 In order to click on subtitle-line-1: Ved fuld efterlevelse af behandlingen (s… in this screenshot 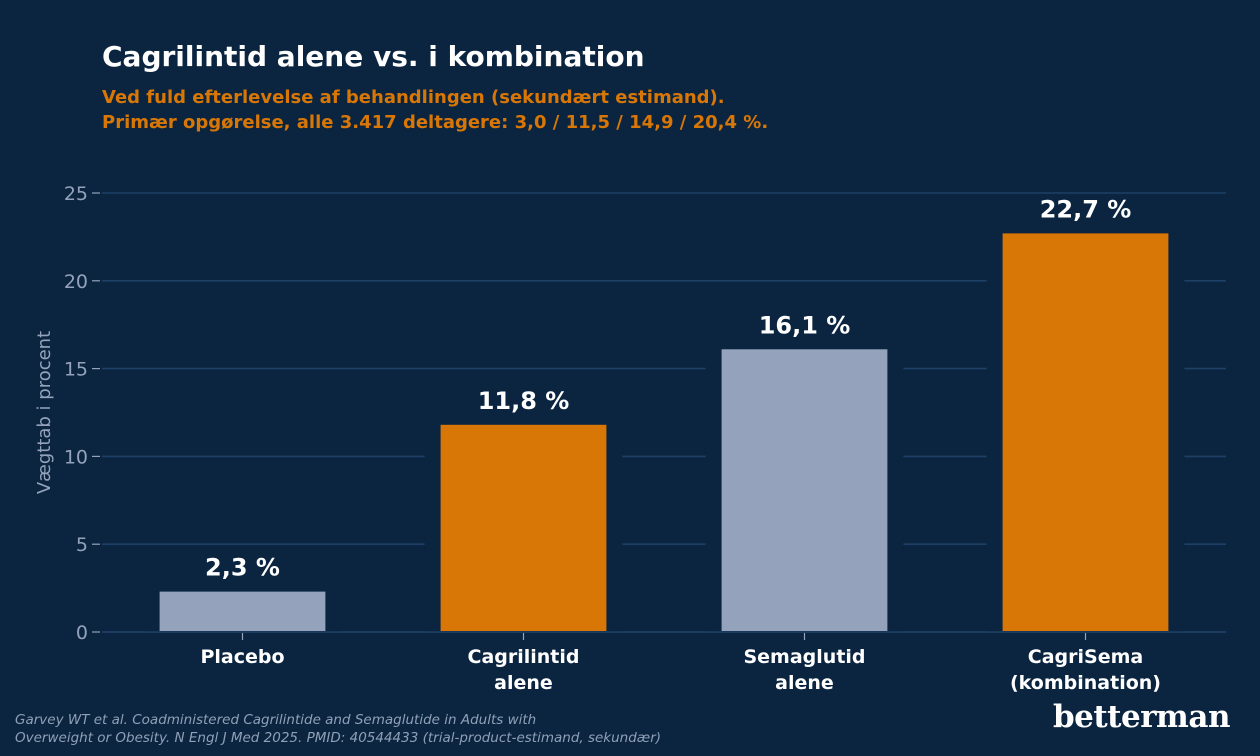, I will do `click(413, 97)`.